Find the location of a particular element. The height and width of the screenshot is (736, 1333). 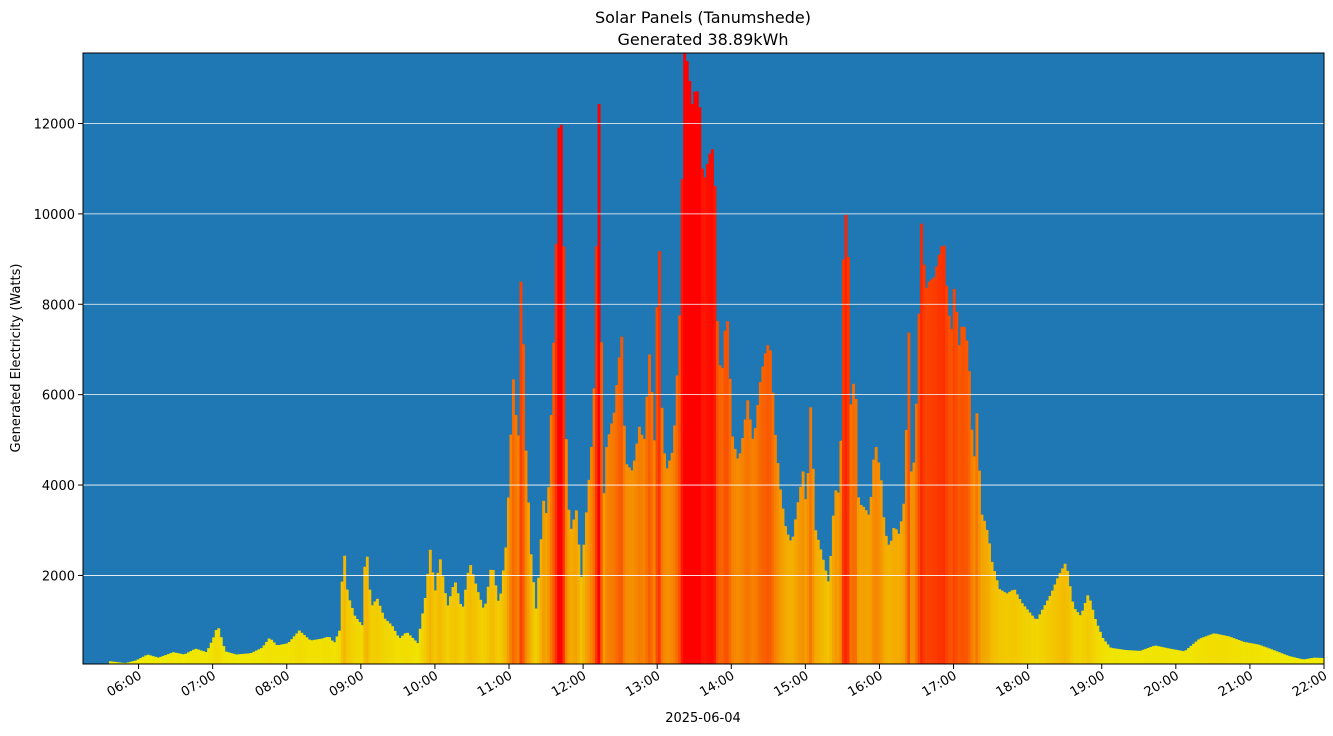

y-tick-label-8000: 8000 is located at coordinates (58, 305).